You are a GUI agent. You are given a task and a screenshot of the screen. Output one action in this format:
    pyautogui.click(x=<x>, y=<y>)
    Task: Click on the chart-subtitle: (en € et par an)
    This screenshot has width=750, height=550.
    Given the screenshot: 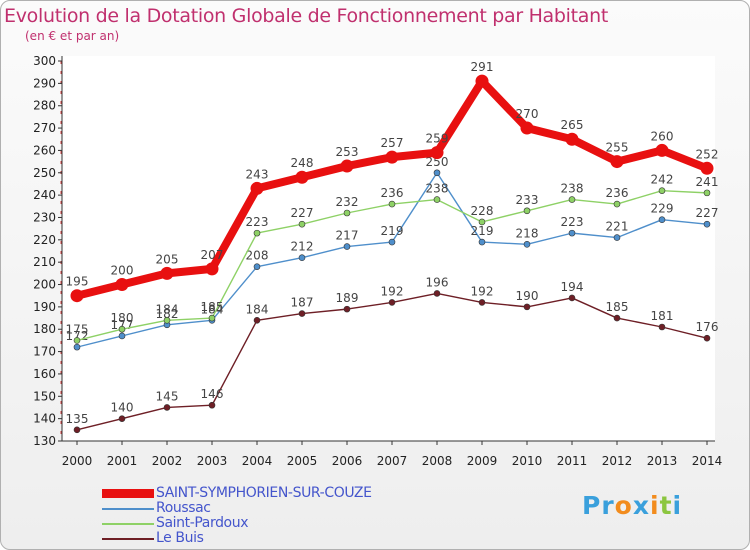 What is the action you would take?
    pyautogui.click(x=72, y=36)
    